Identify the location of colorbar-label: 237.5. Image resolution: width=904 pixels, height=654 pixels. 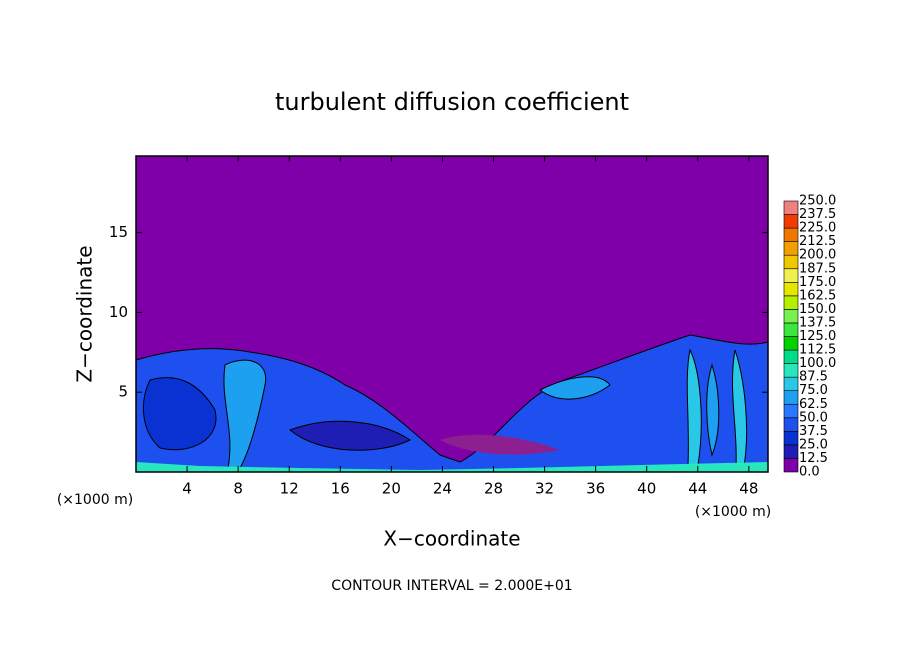
(817, 214).